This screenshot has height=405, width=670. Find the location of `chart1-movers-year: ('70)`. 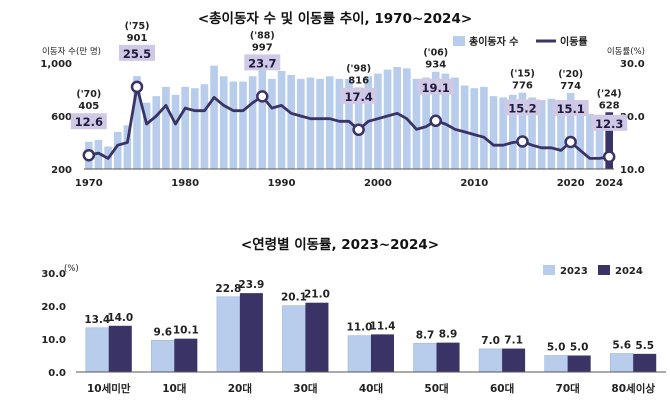

chart1-movers-year: ('70) is located at coordinates (88, 94).